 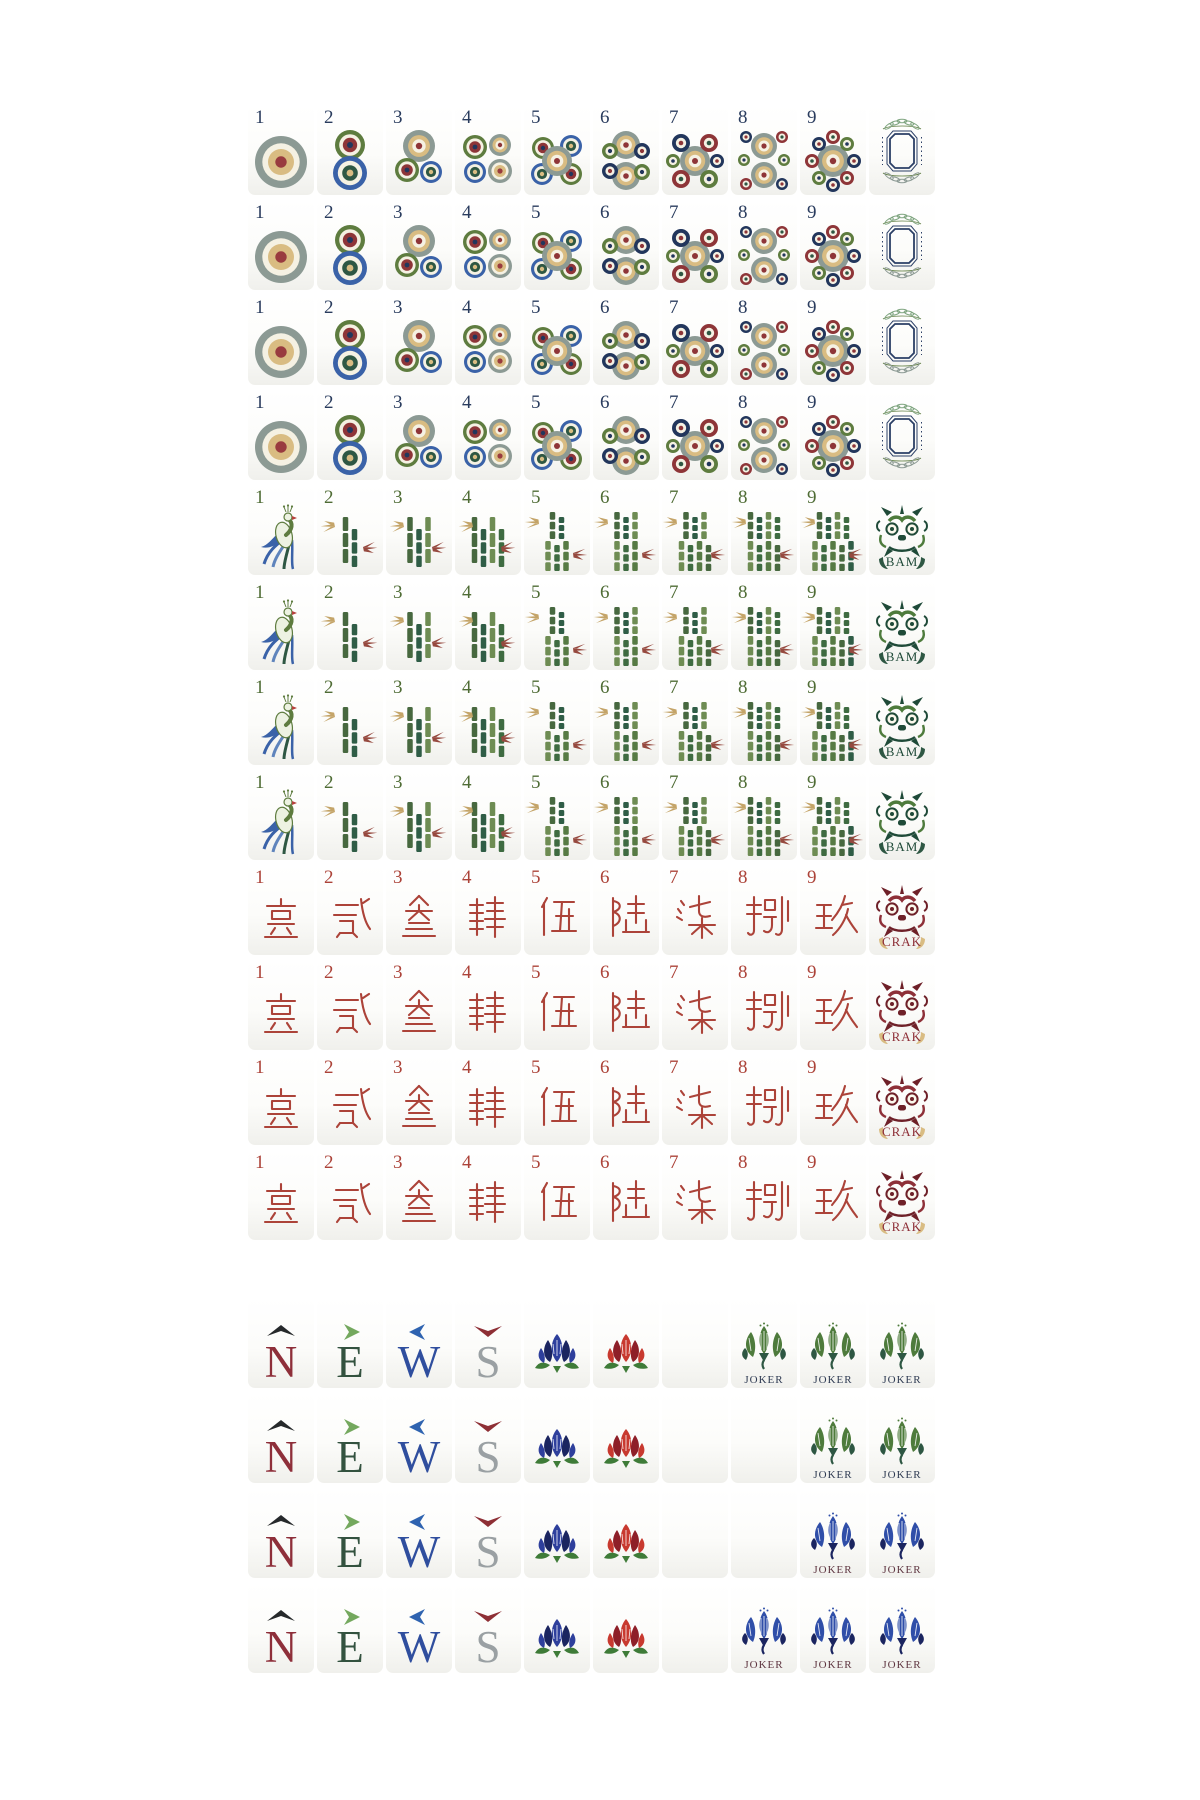 What do you see at coordinates (833, 1343) in the screenshot?
I see `tile-joker-green: JOKER` at bounding box center [833, 1343].